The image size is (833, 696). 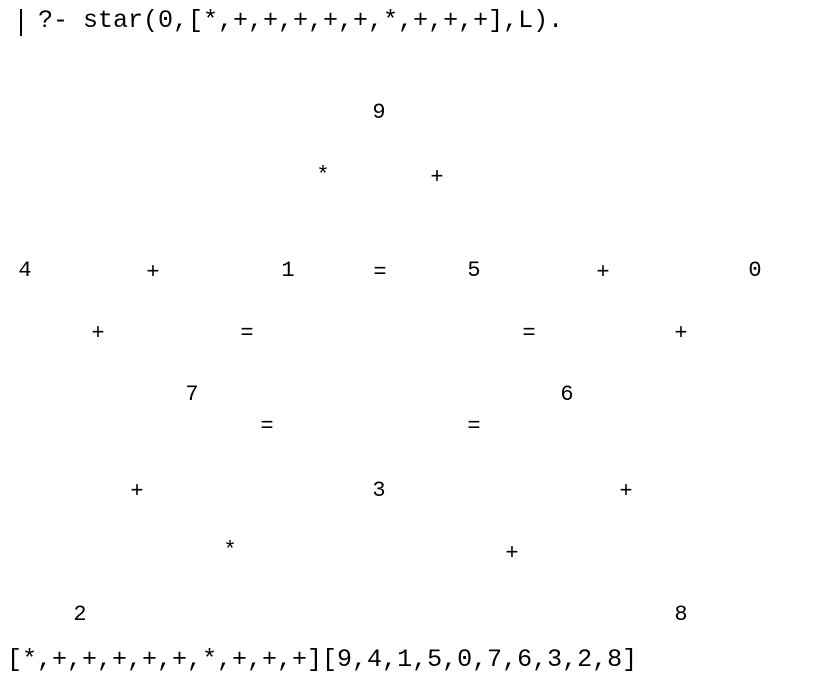 What do you see at coordinates (301, 20) in the screenshot?
I see `query-line: ?- star(0,[*,+,+,+,+,+,*,+,+,+],L).` at bounding box center [301, 20].